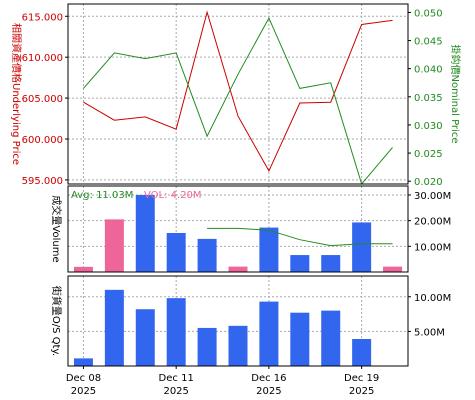 Image resolution: width=475 pixels, height=400 pixels. I want to click on os-qty-axis-title: 街貨量O/S Qty., so click(56, 321).